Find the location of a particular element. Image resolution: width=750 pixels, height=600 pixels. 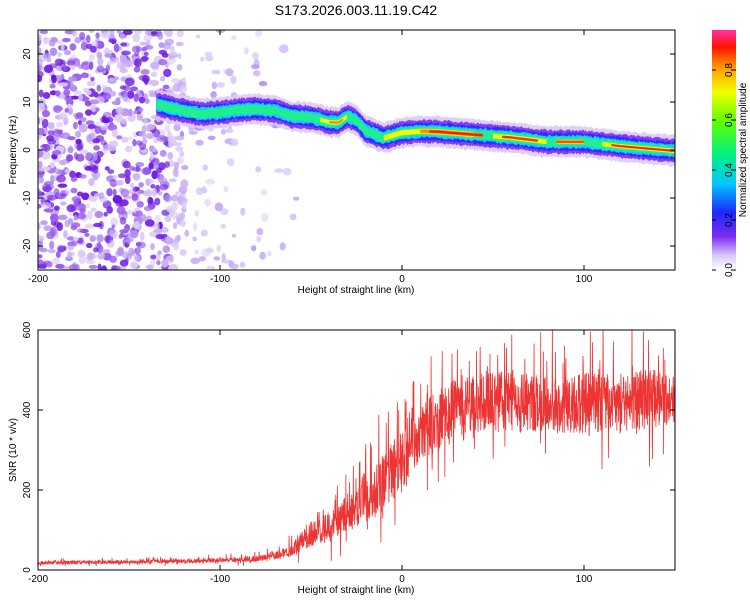

spectrogram-x-tick-label: 100 is located at coordinates (584, 279).